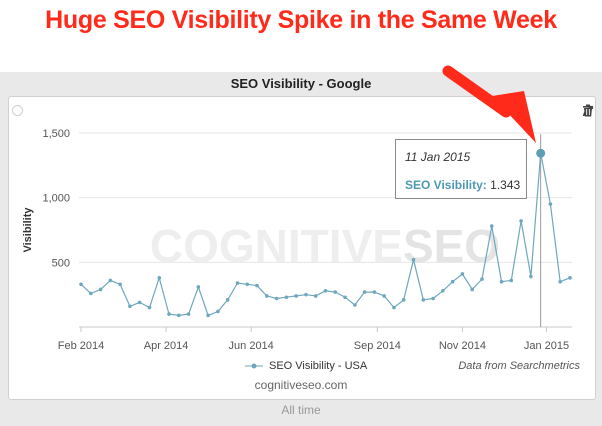 The width and height of the screenshot is (602, 426). Describe the element at coordinates (251, 346) in the screenshot. I see `x-tick-label: Jun 2014` at that location.